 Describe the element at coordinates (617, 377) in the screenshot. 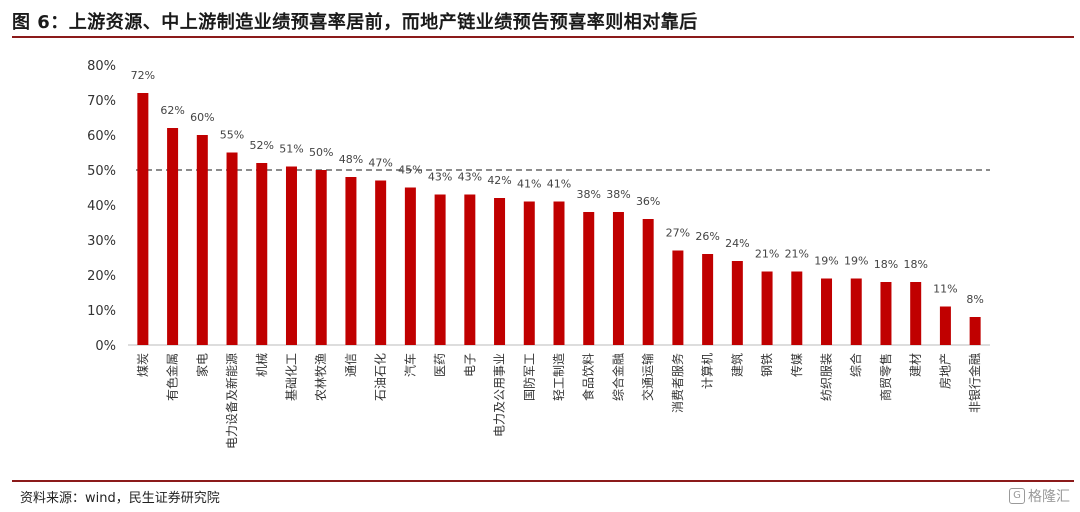

I see `category-label: 综合金融` at that location.